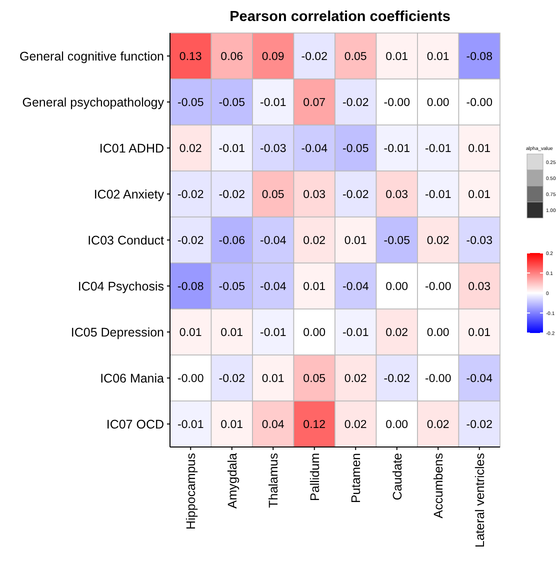 Image resolution: width=556 pixels, height=562 pixels. Describe the element at coordinates (135, 424) in the screenshot. I see `y-tick-label: IC07 OCD` at that location.